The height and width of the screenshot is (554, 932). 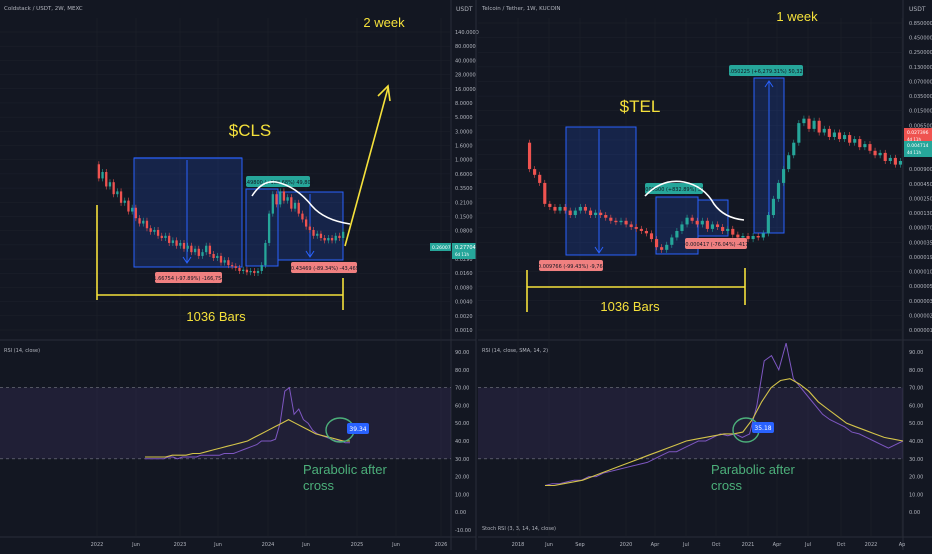 I want to click on right-measure-label-2: 0.000500 (+832.89%) 500, so click(x=674, y=190).